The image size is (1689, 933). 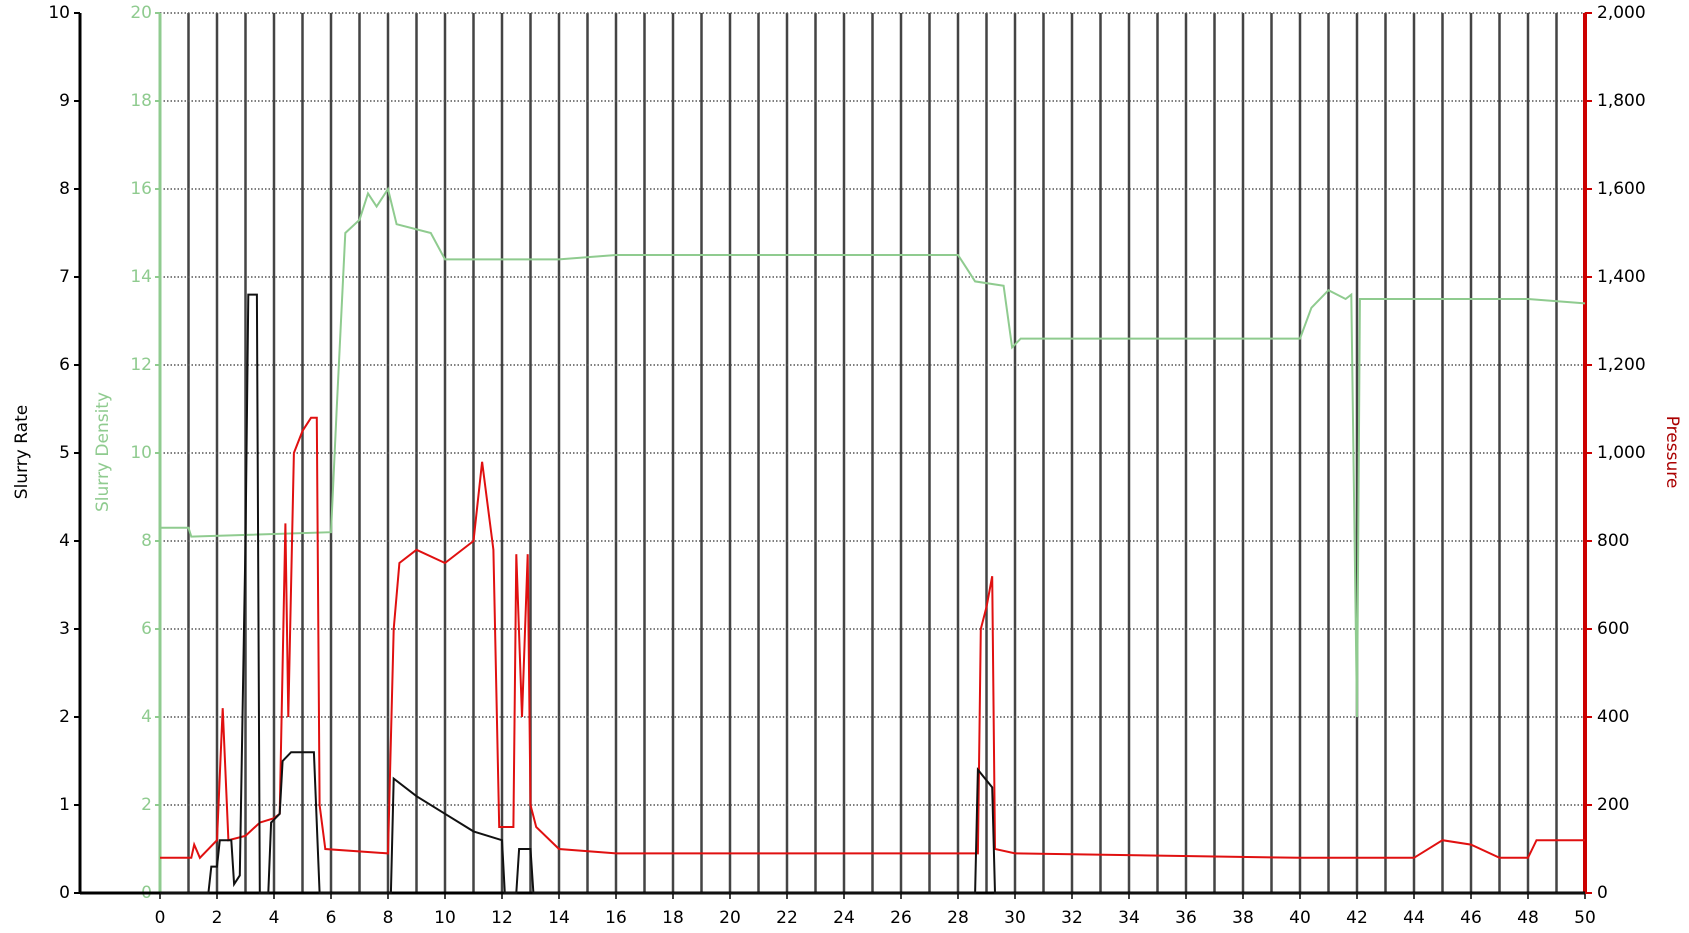 What do you see at coordinates (64, 805) in the screenshot?
I see `y-tick-label: 1` at bounding box center [64, 805].